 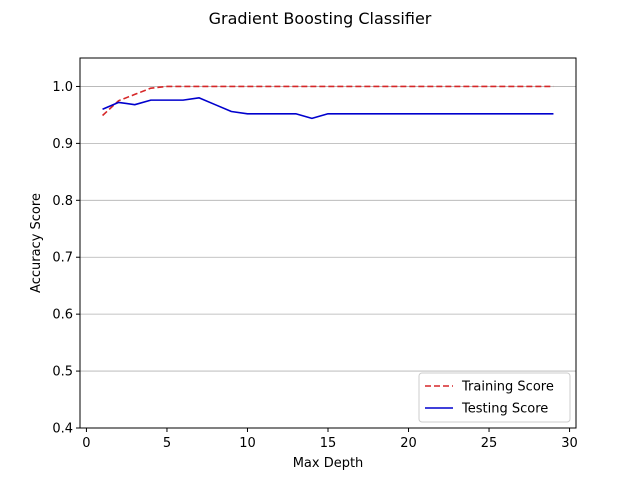 What do you see at coordinates (569, 443) in the screenshot?
I see `x-tick-label: 30` at bounding box center [569, 443].